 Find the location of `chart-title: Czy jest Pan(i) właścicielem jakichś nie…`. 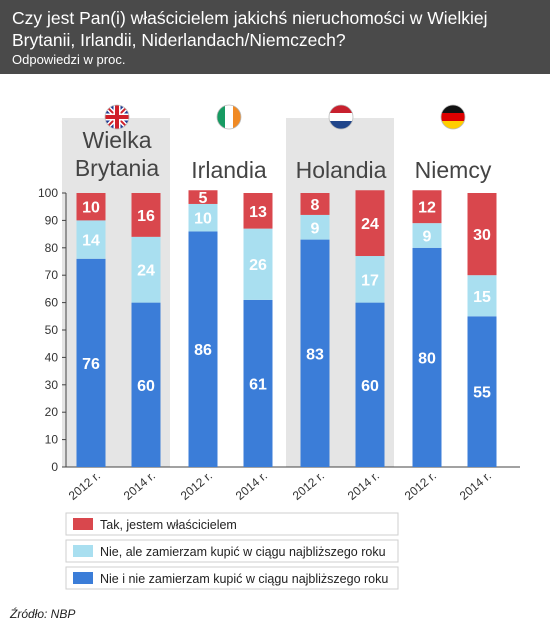

chart-title: Czy jest Pan(i) właścicielem jakichś nie… is located at coordinates (250, 29).